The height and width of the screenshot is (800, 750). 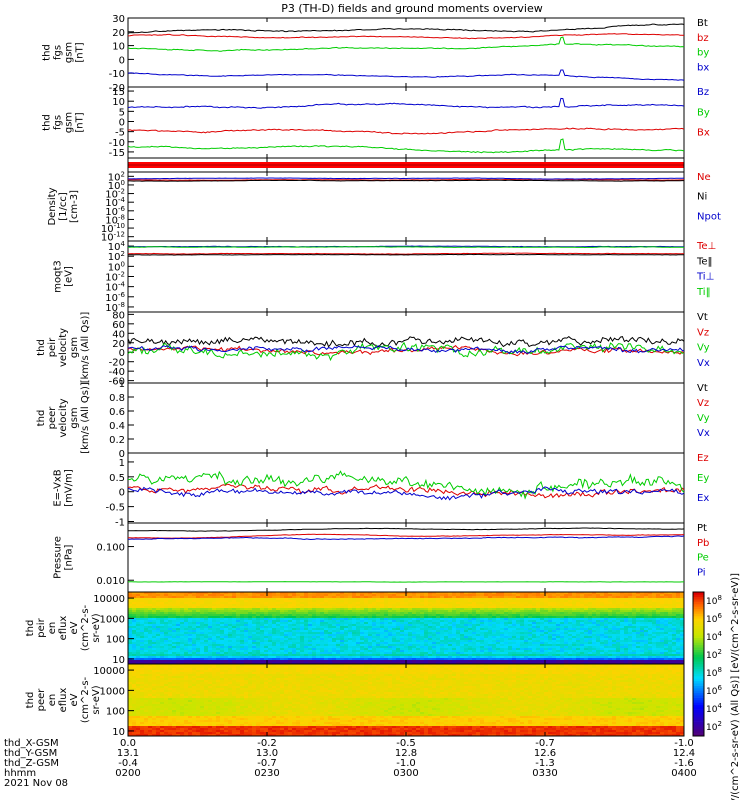 I want to click on legend-Te⊥: Te⊥, so click(x=706, y=246).